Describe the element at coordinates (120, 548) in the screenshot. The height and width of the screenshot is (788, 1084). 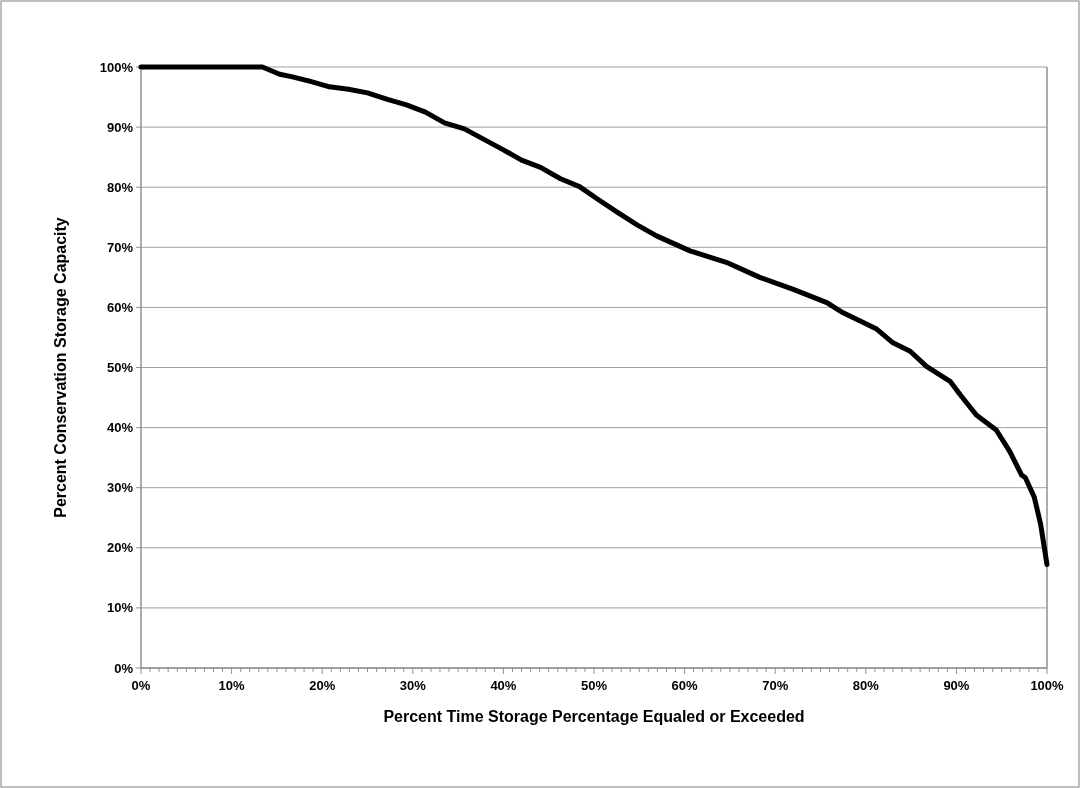
I see `y-tick-label: 20%` at that location.